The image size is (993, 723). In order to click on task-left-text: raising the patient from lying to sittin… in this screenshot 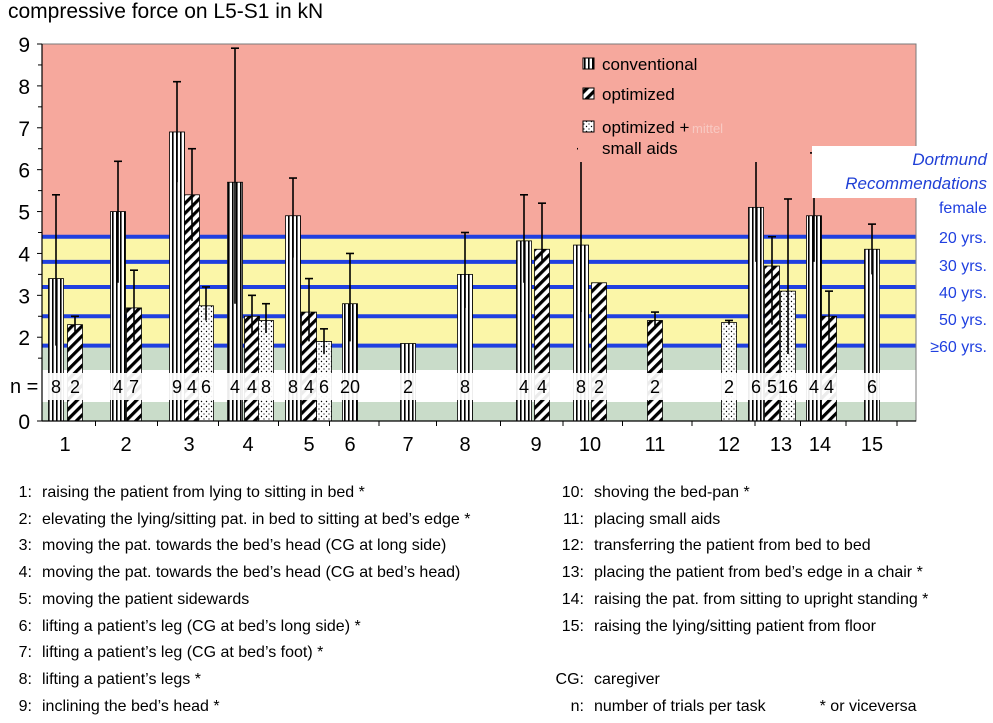, I will do `click(203, 492)`.